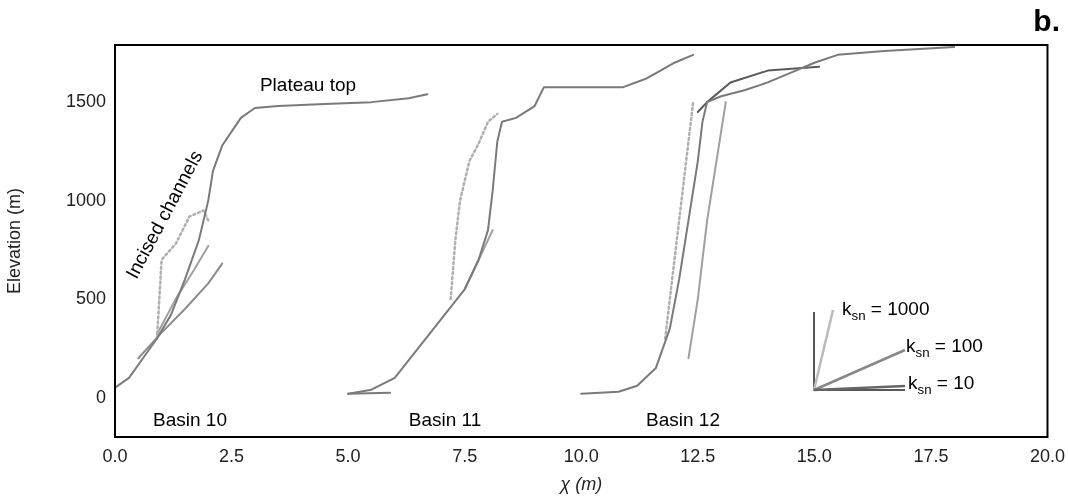  Describe the element at coordinates (232, 455) in the screenshot. I see `x-tick-label: 2.5` at that location.